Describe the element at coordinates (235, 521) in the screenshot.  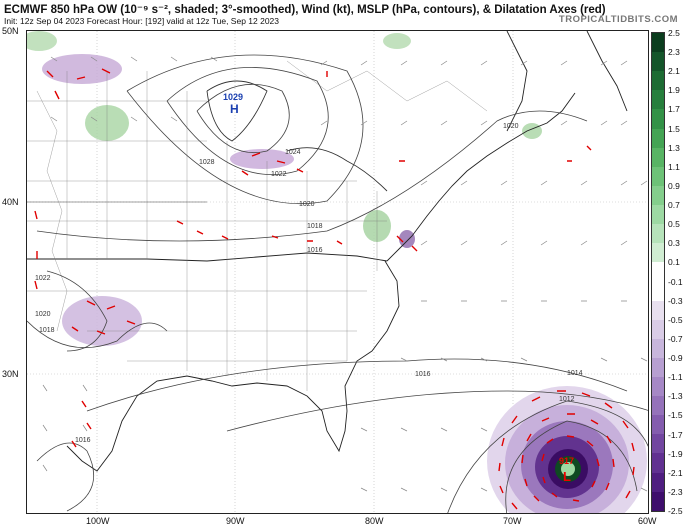
I see `lon-label-90w: 90W` at that location.